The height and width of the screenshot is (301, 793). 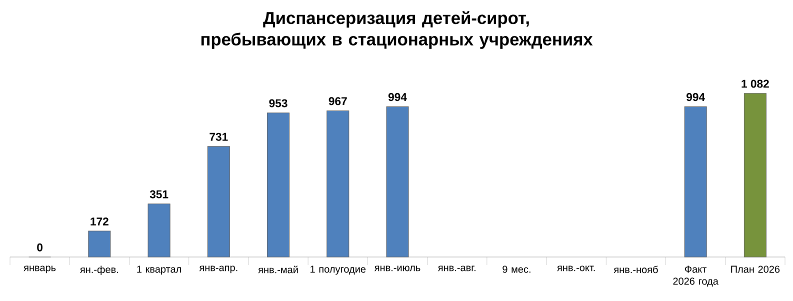 What do you see at coordinates (337, 101) in the screenshot?
I see `data-label: 967` at bounding box center [337, 101].